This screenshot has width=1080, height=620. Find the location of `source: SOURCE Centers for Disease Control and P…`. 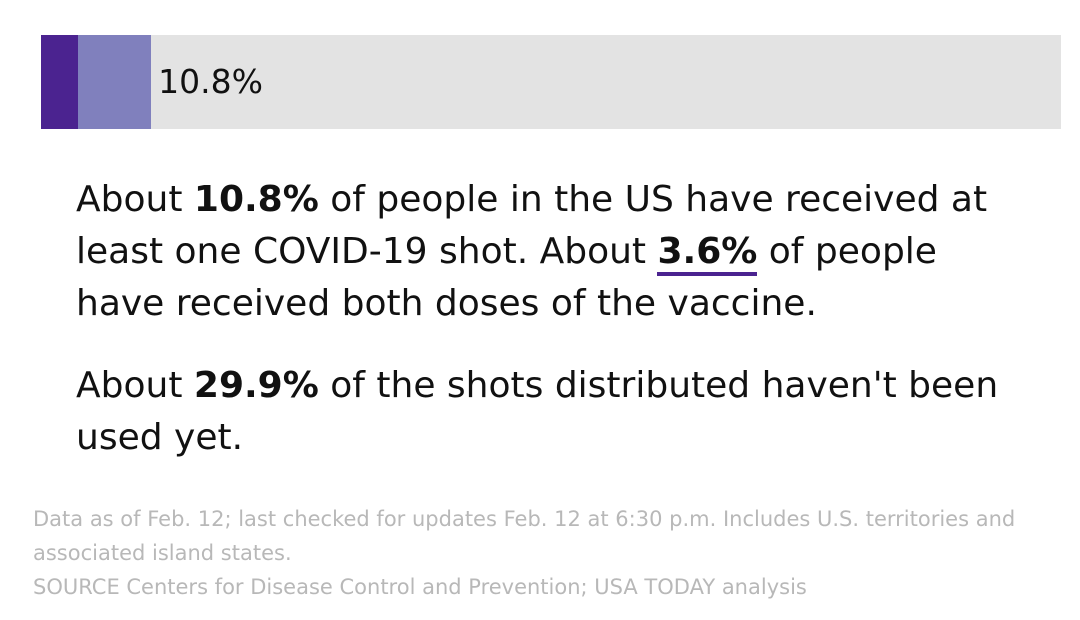

source: SOURCE Centers for Disease Control and P… is located at coordinates (420, 587).